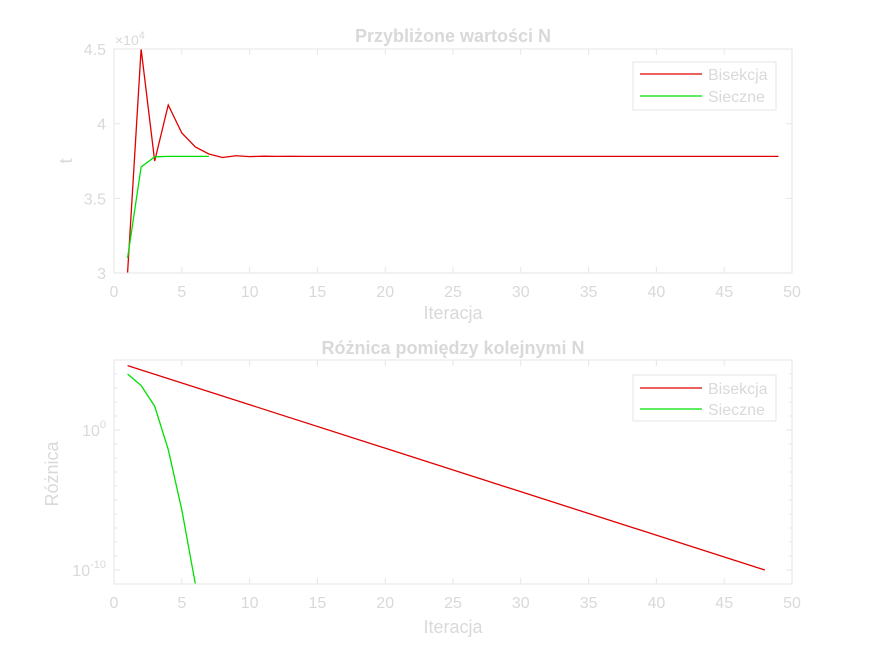 This screenshot has width=876, height=657. Describe the element at coordinates (453, 36) in the screenshot. I see `chart-title: Przybliżone wartości N` at that location.